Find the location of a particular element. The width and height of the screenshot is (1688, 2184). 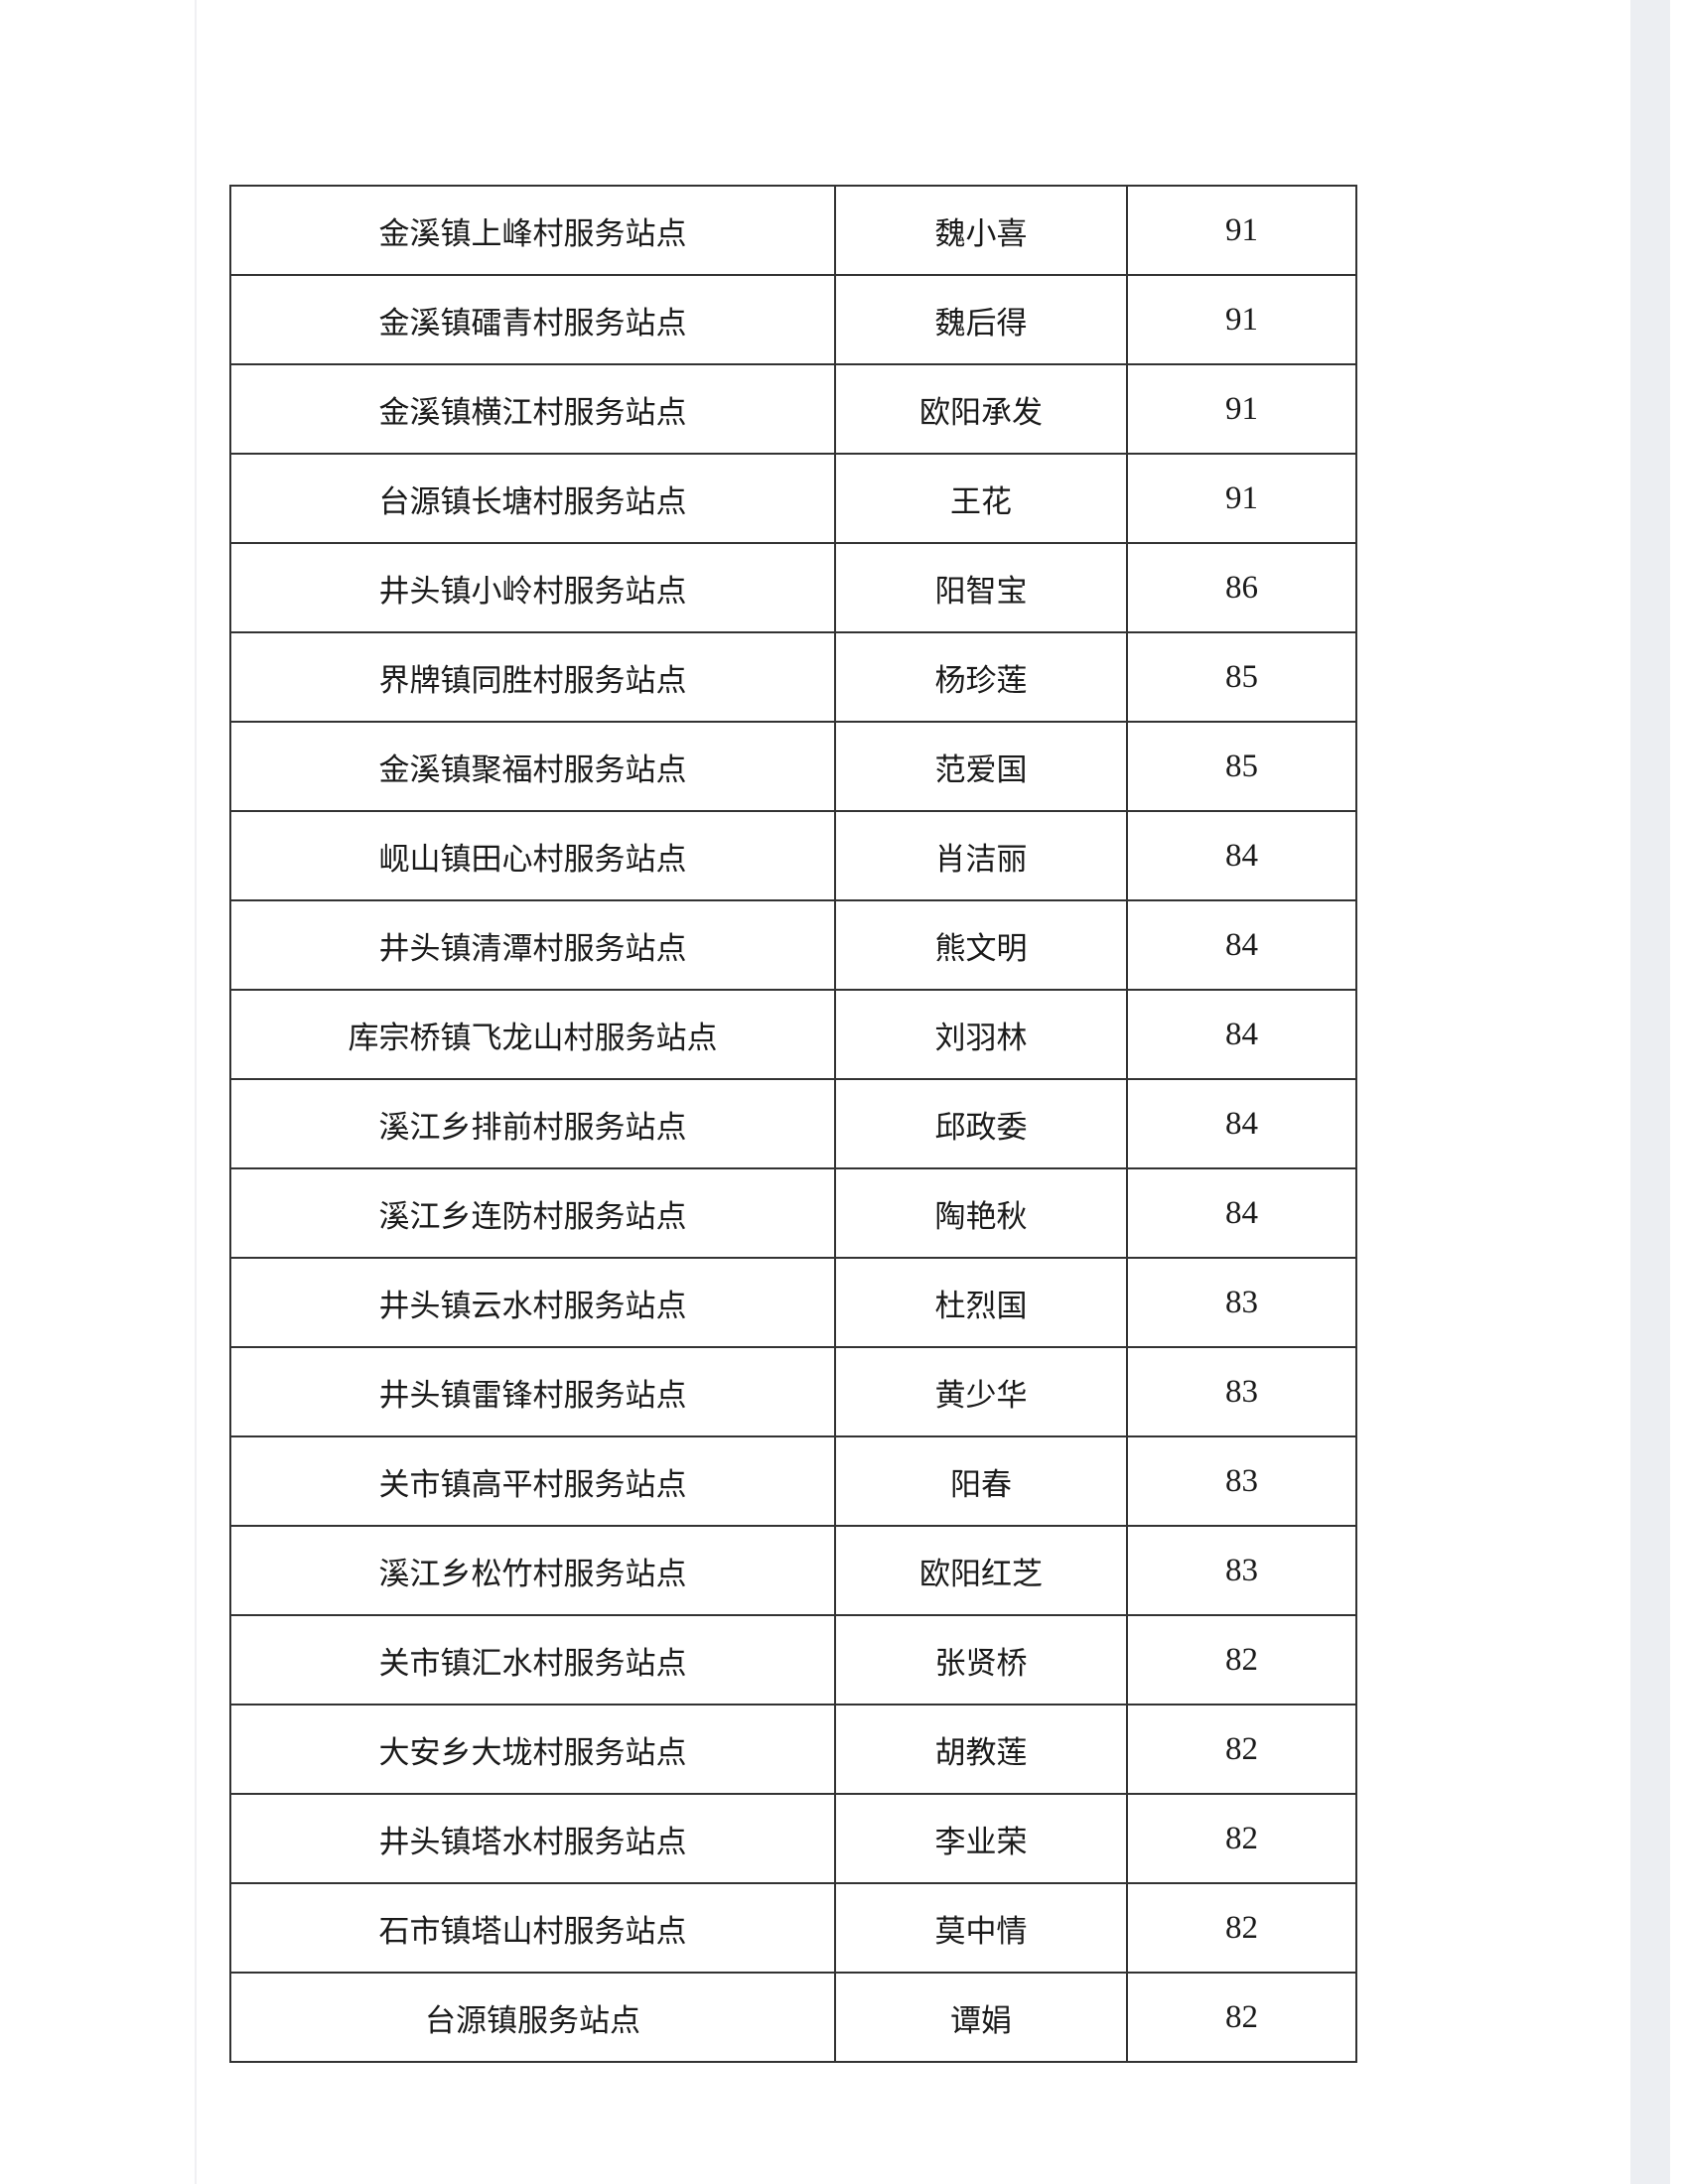

name-cell: 邱政委 is located at coordinates (981, 1123).